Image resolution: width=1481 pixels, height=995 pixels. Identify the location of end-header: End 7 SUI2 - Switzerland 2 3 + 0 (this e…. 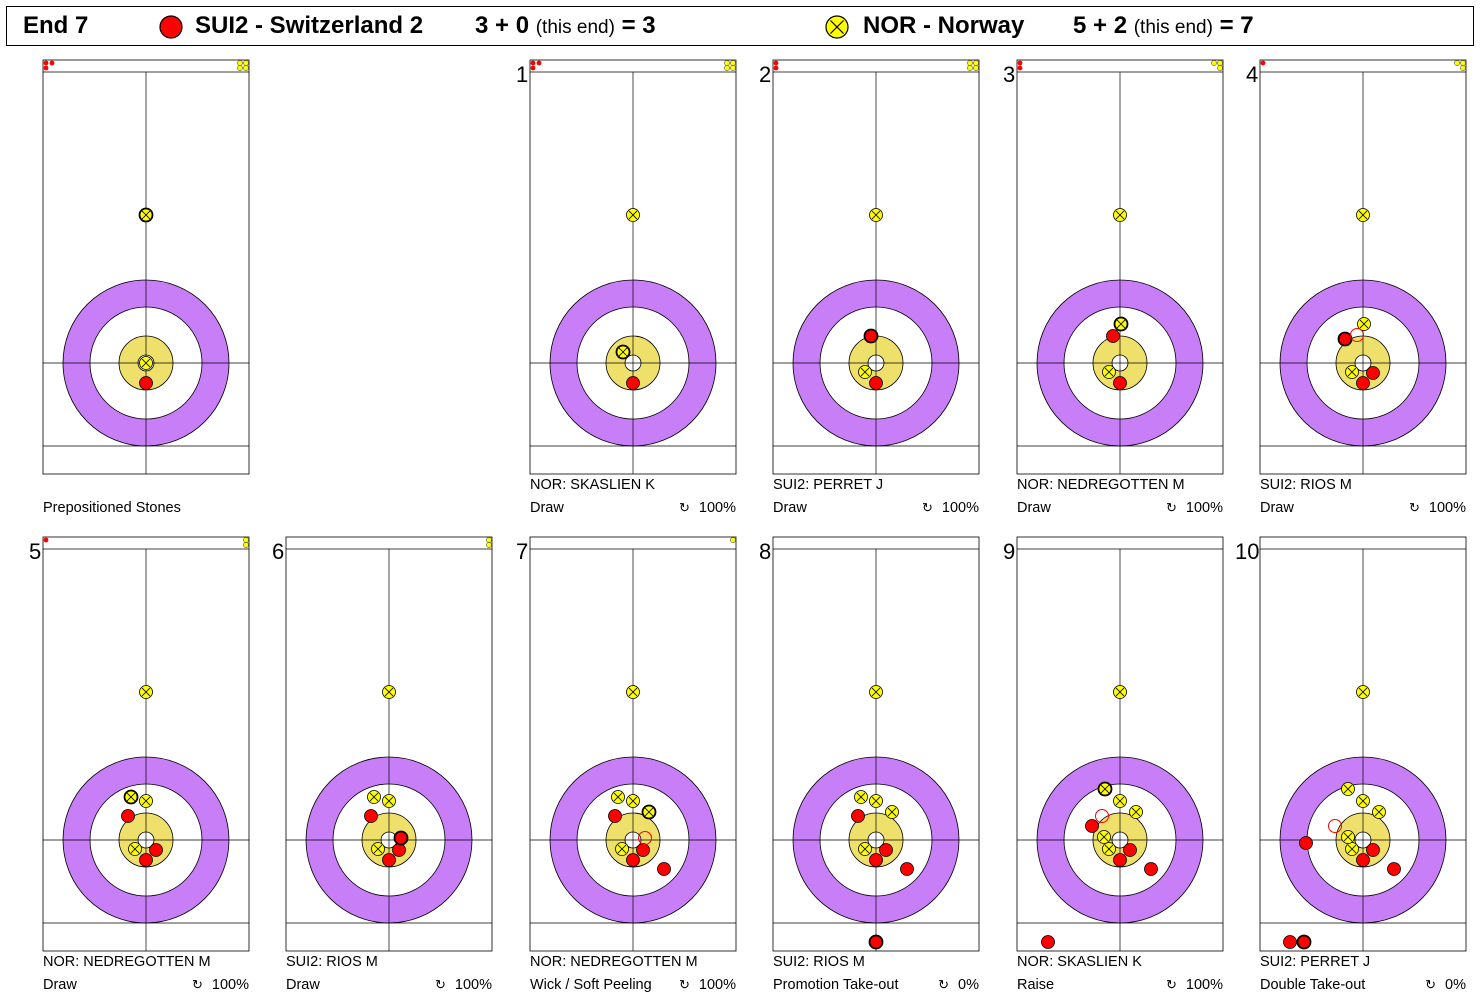
(740, 26).